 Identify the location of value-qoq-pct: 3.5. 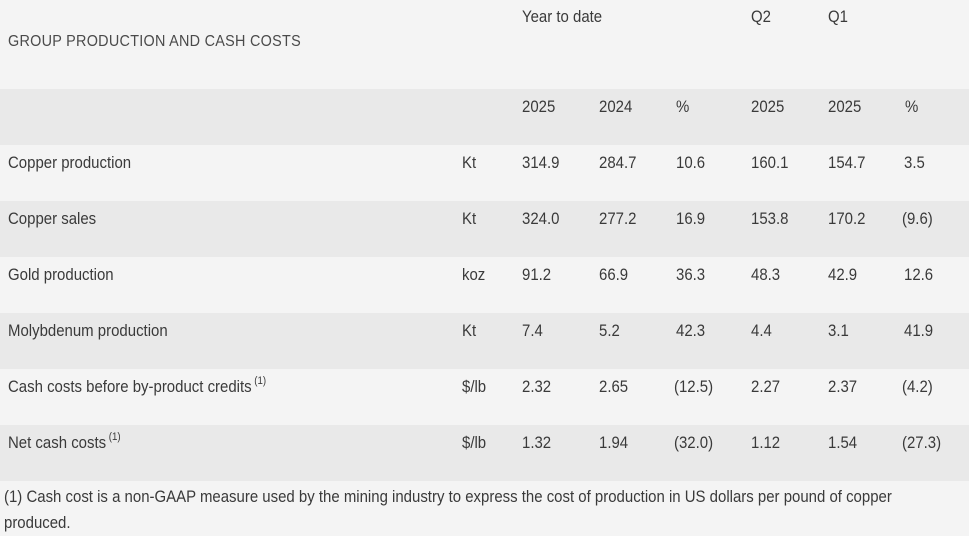
(914, 162).